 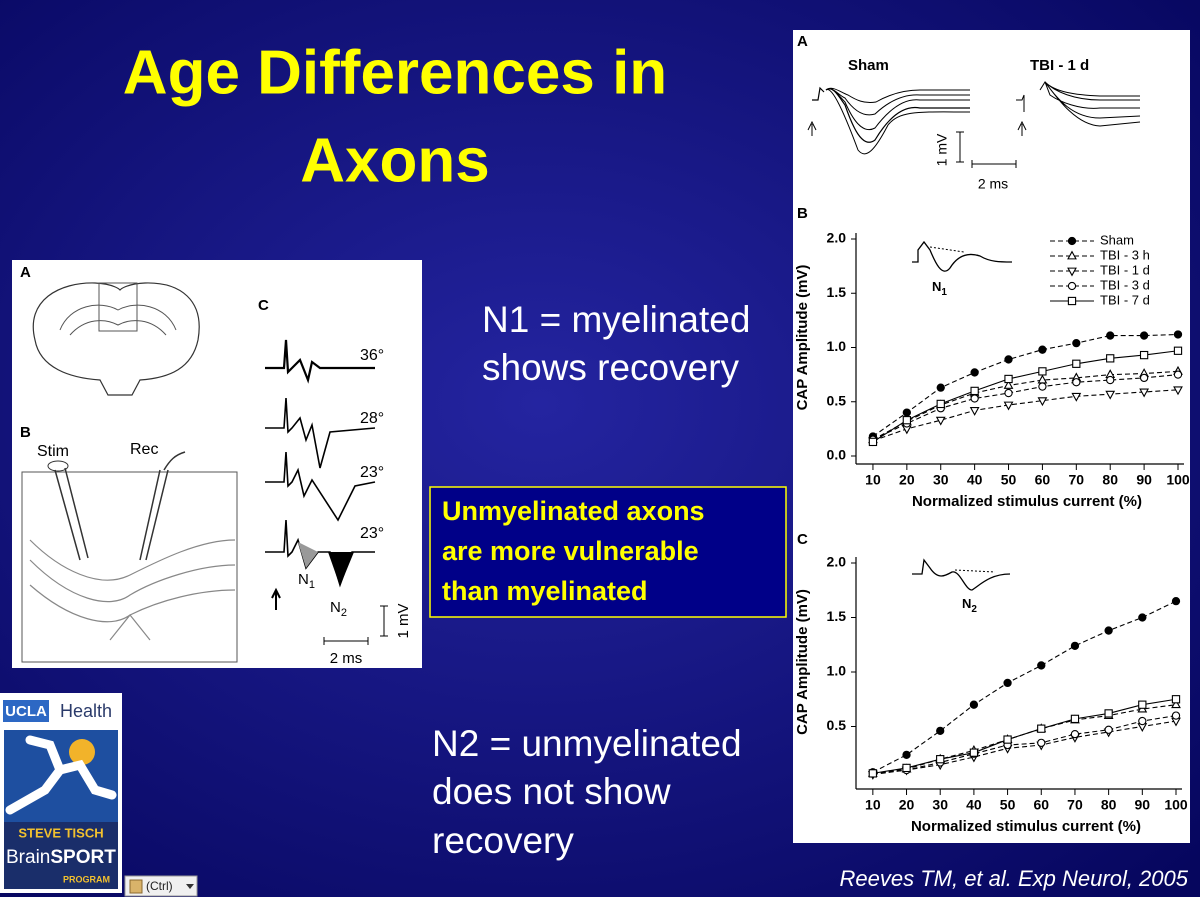 I want to click on button-label: (Ctrl), so click(x=159, y=886).